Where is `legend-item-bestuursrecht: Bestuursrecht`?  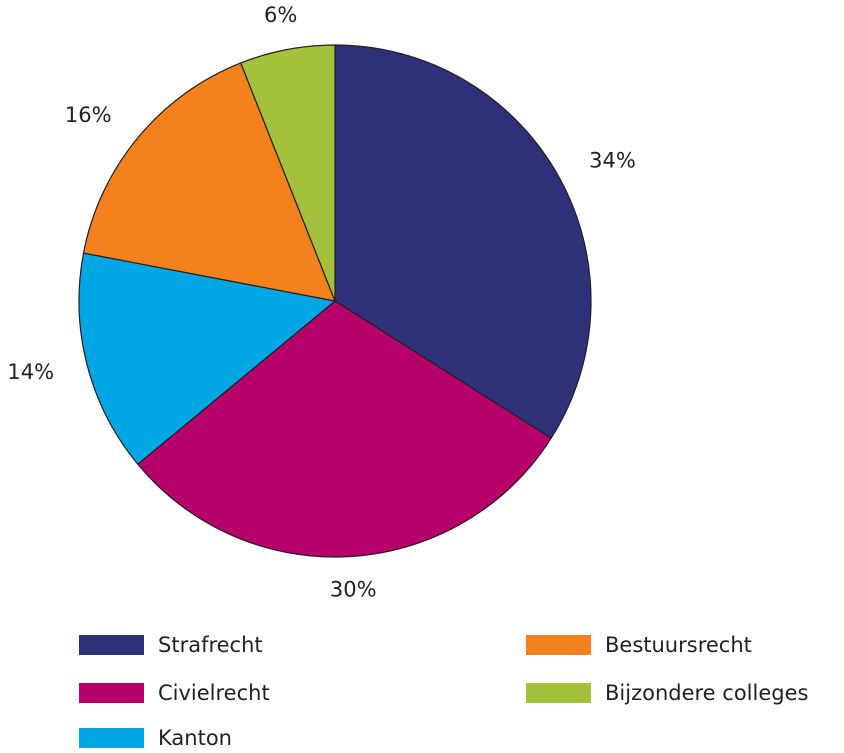 legend-item-bestuursrecht: Bestuursrecht is located at coordinates (639, 645).